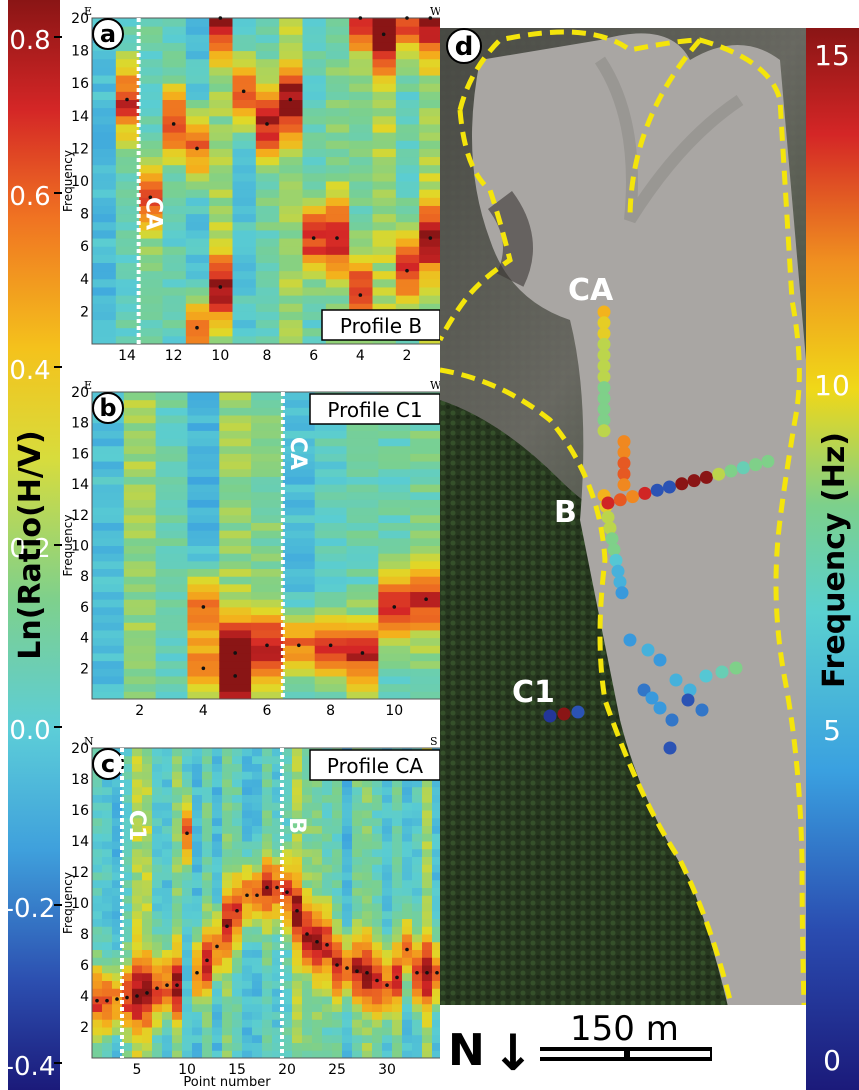  What do you see at coordinates (337, 965) in the screenshot?
I see `peak-point` at bounding box center [337, 965].